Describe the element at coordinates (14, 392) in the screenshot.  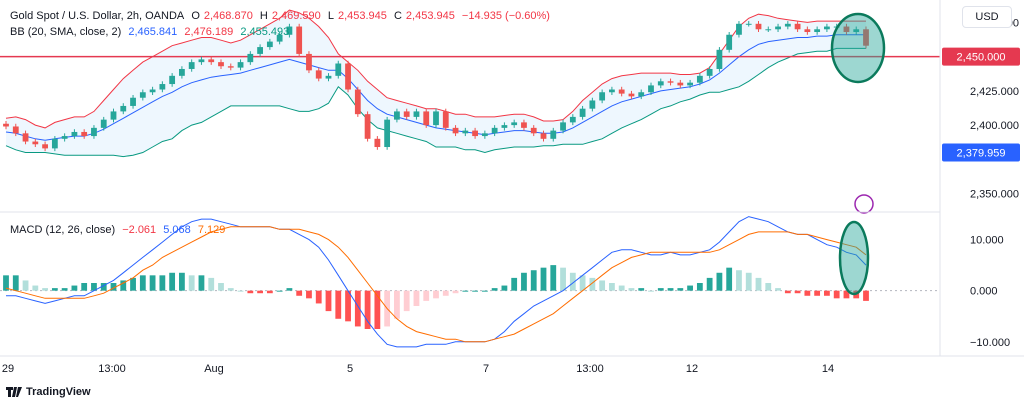
I see `tradingview-icon` at that location.